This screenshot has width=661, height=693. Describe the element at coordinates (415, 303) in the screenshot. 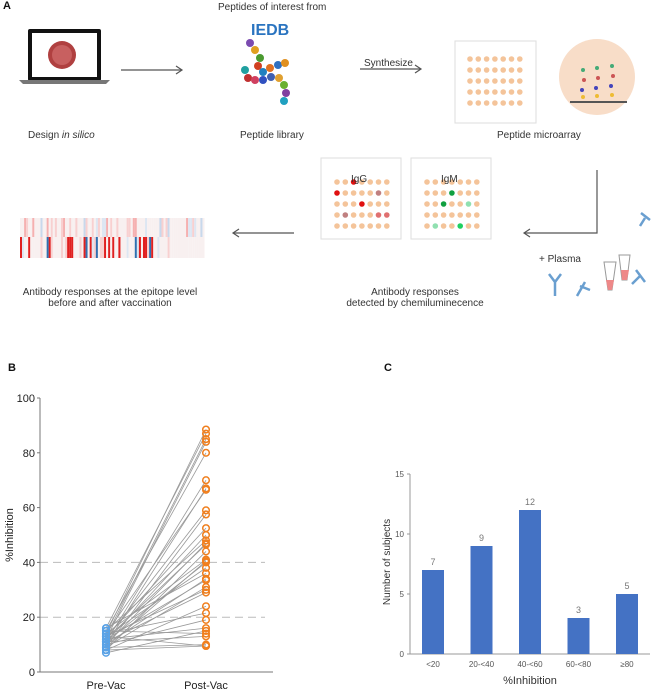

I see `detected-line2: detected by chemiluminecence` at that location.